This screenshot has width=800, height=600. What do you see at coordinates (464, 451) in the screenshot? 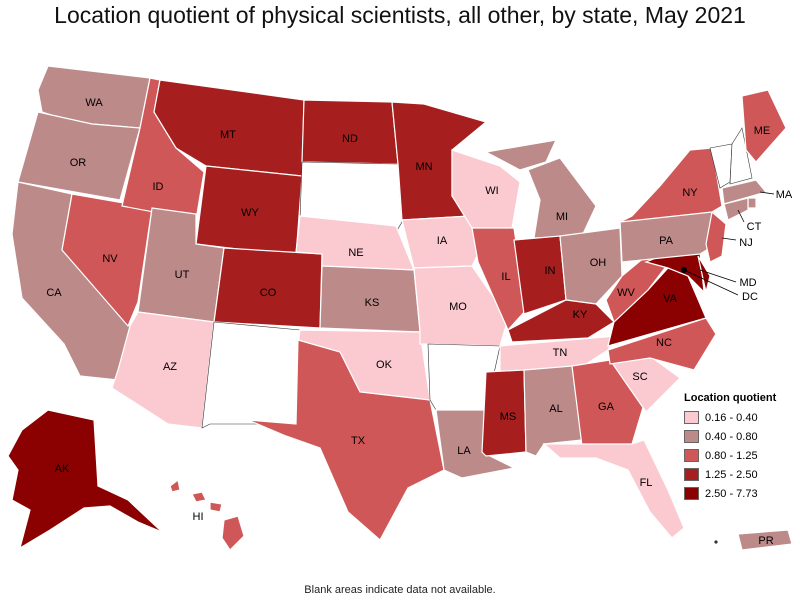
I see `label-la: LA` at bounding box center [464, 451].